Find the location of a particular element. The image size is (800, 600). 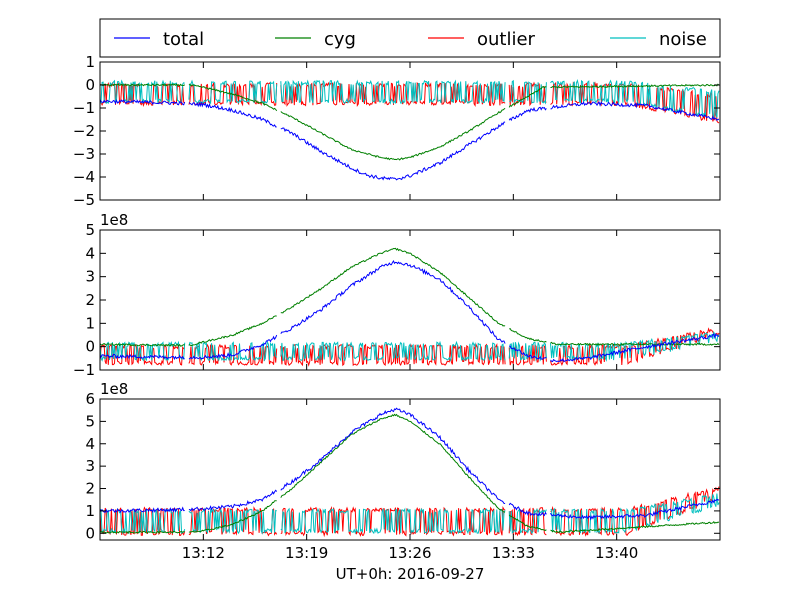

x-tick-label: 13:19 is located at coordinates (306, 553).